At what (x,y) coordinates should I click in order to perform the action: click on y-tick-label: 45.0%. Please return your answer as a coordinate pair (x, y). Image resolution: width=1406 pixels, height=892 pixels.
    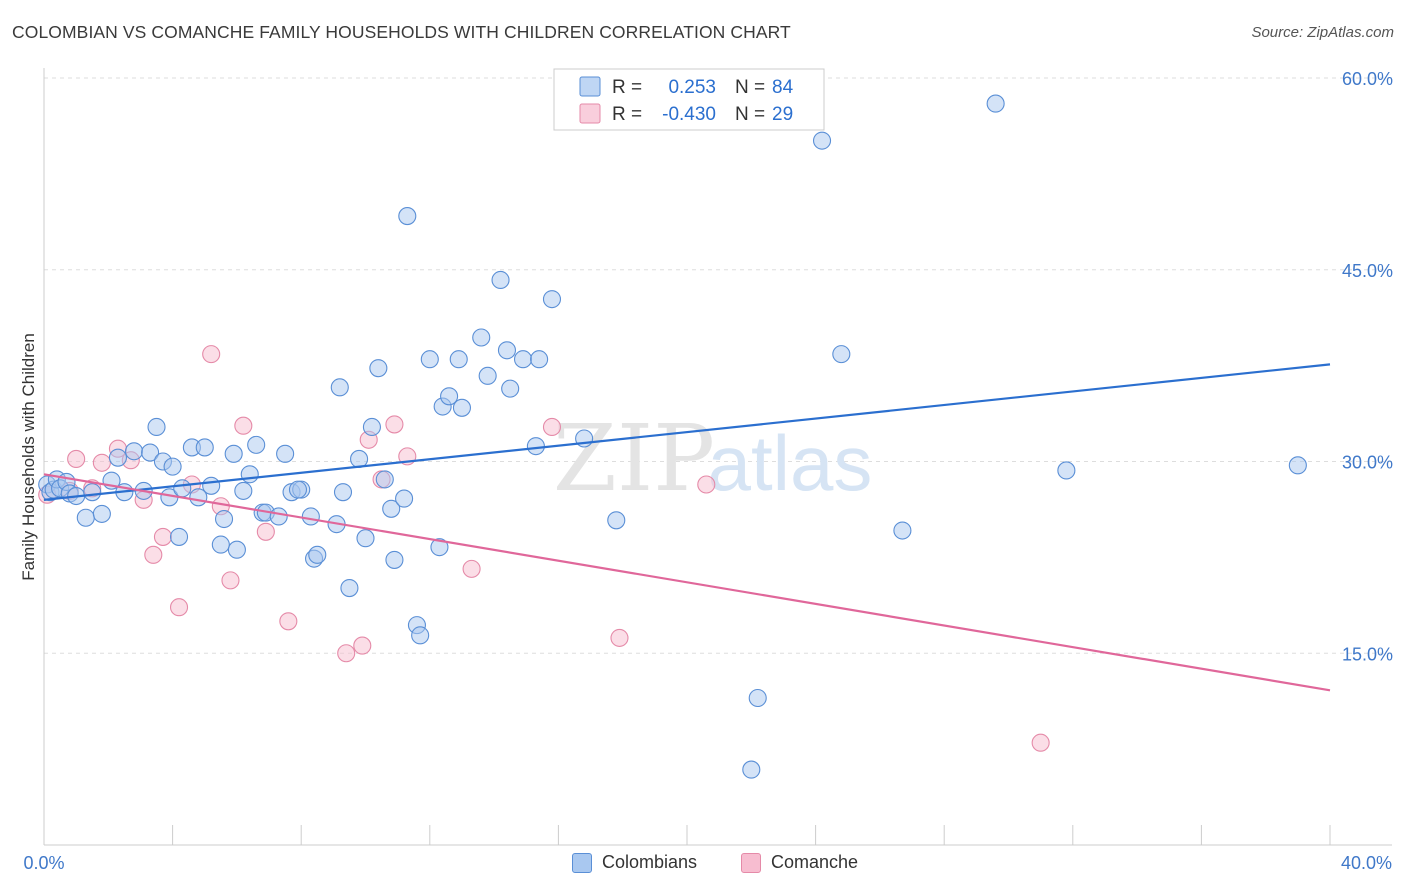
    Looking at the image, I should click on (1367, 271).